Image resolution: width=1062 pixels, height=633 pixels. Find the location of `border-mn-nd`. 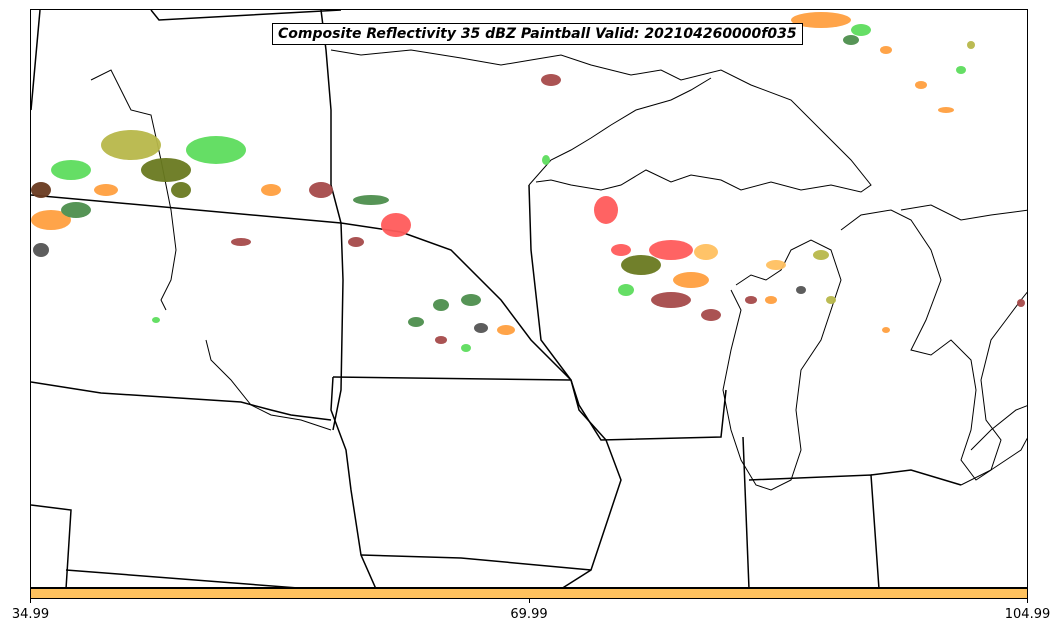

border-mn-nd is located at coordinates (36, 60).